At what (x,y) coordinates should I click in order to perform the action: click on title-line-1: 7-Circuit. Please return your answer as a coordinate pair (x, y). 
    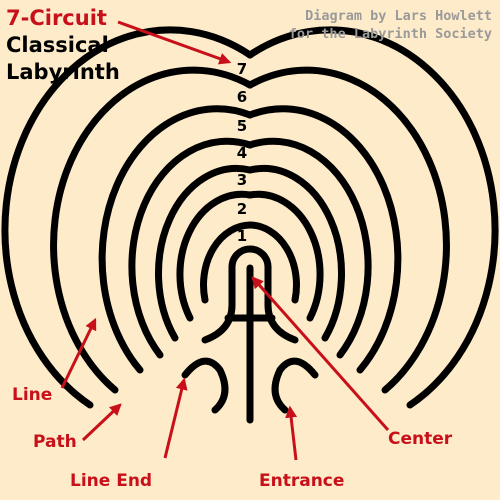
    Looking at the image, I should click on (56, 18).